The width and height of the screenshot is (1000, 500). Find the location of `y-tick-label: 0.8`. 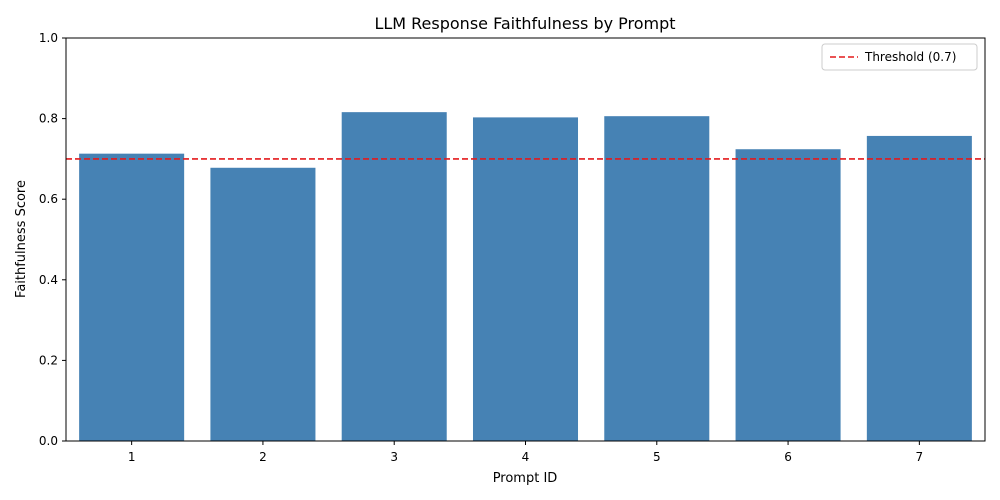

y-tick-label: 0.8 is located at coordinates (48, 119).